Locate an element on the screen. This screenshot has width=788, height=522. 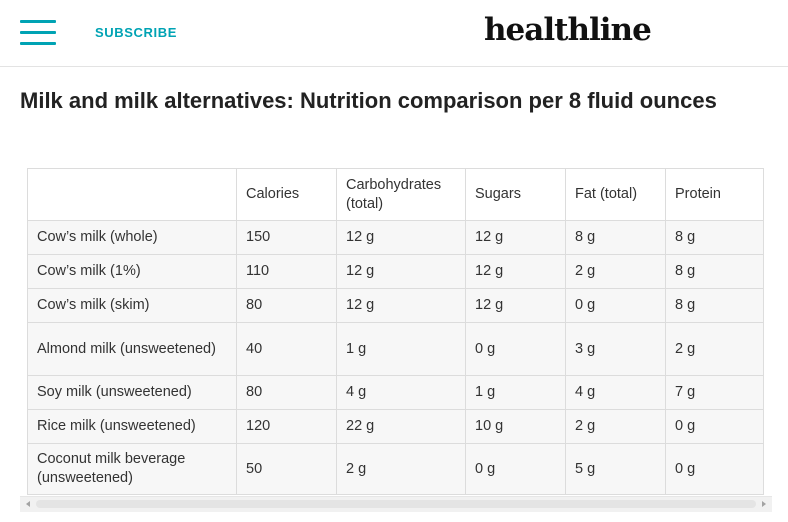
top-navigation-bar: SUBSCRIBE healthline is located at coordinates (394, 33).